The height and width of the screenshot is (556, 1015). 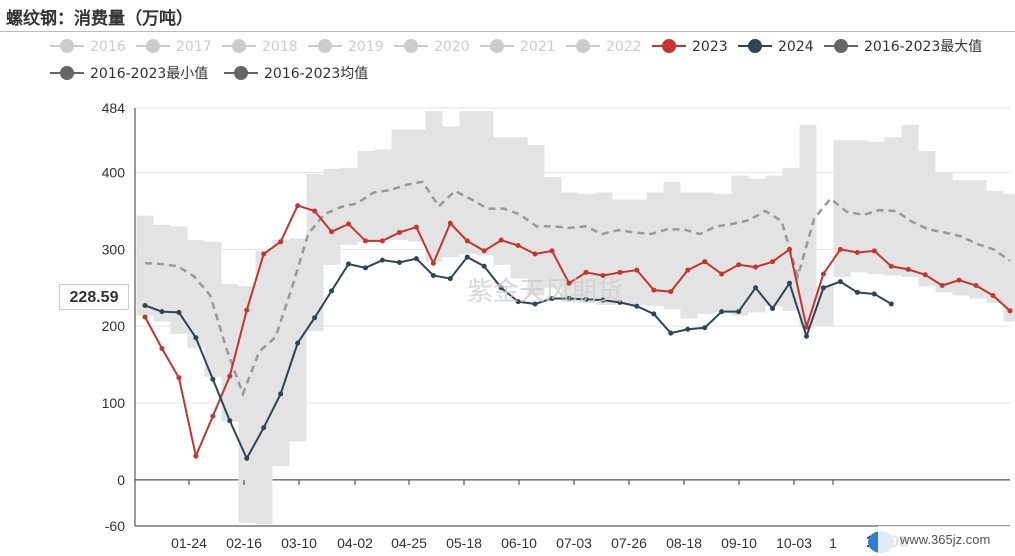 I want to click on site-label: www.365jz.com, so click(x=946, y=541).